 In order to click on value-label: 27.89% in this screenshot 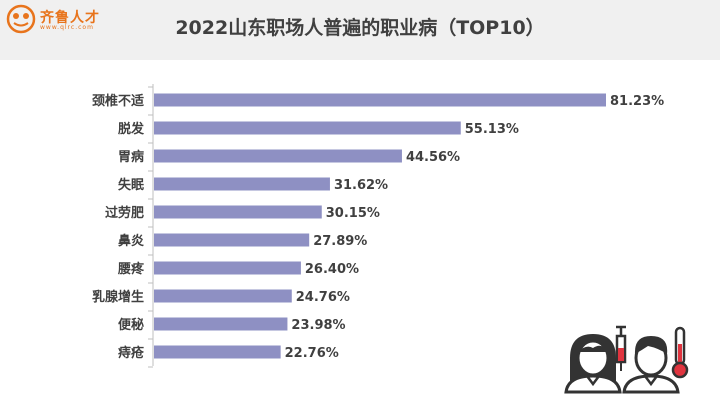, I will do `click(340, 241)`.